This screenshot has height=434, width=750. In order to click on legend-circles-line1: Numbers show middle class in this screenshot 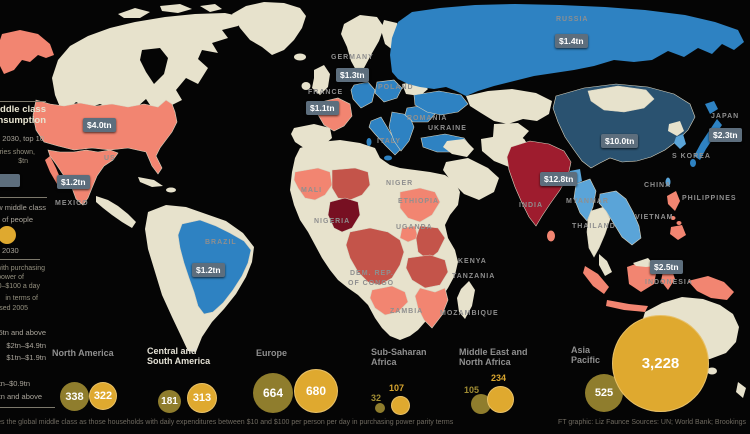, I will do `click(23, 207)`.